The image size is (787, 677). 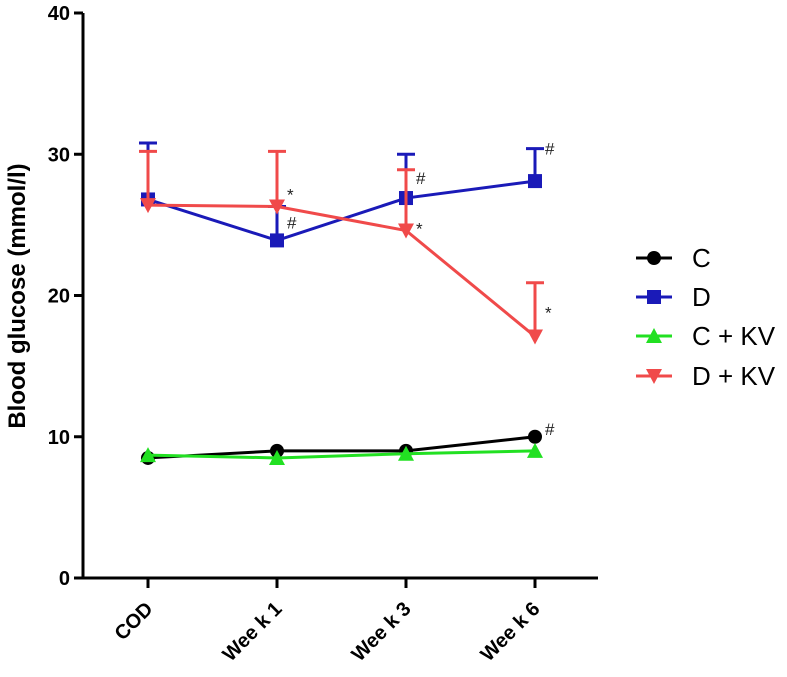 I want to click on y-axis-title: Blood glucose (mmol/l), so click(x=17, y=295).